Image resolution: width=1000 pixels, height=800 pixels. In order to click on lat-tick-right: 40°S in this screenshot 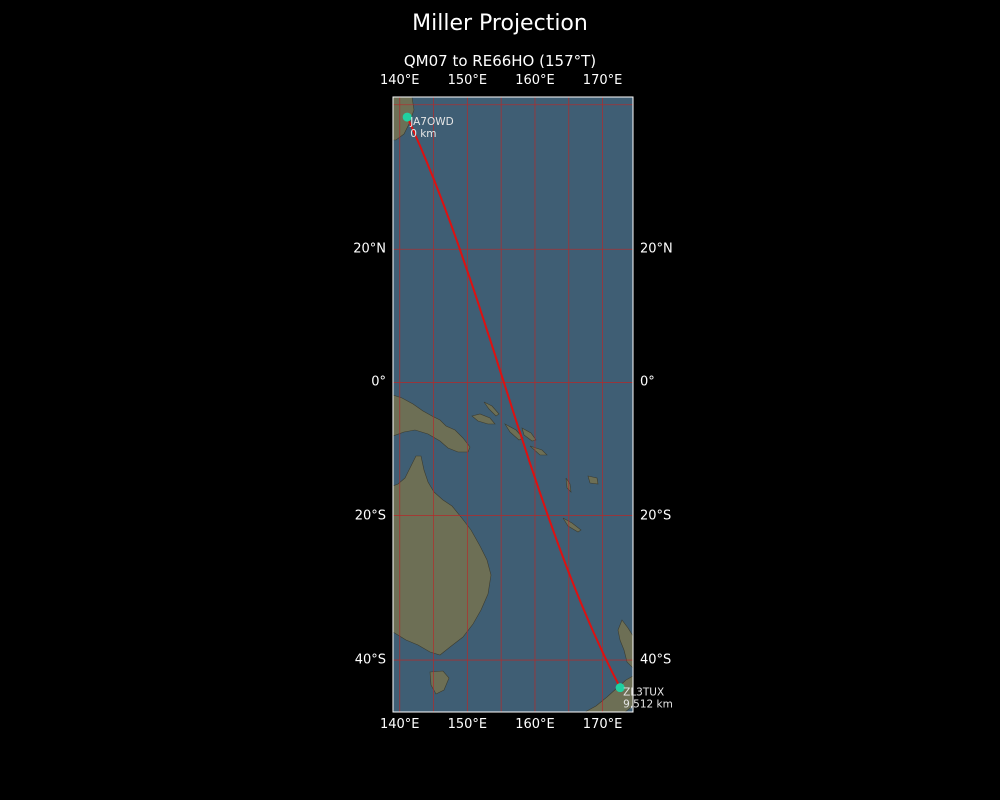, I will do `click(656, 660)`.